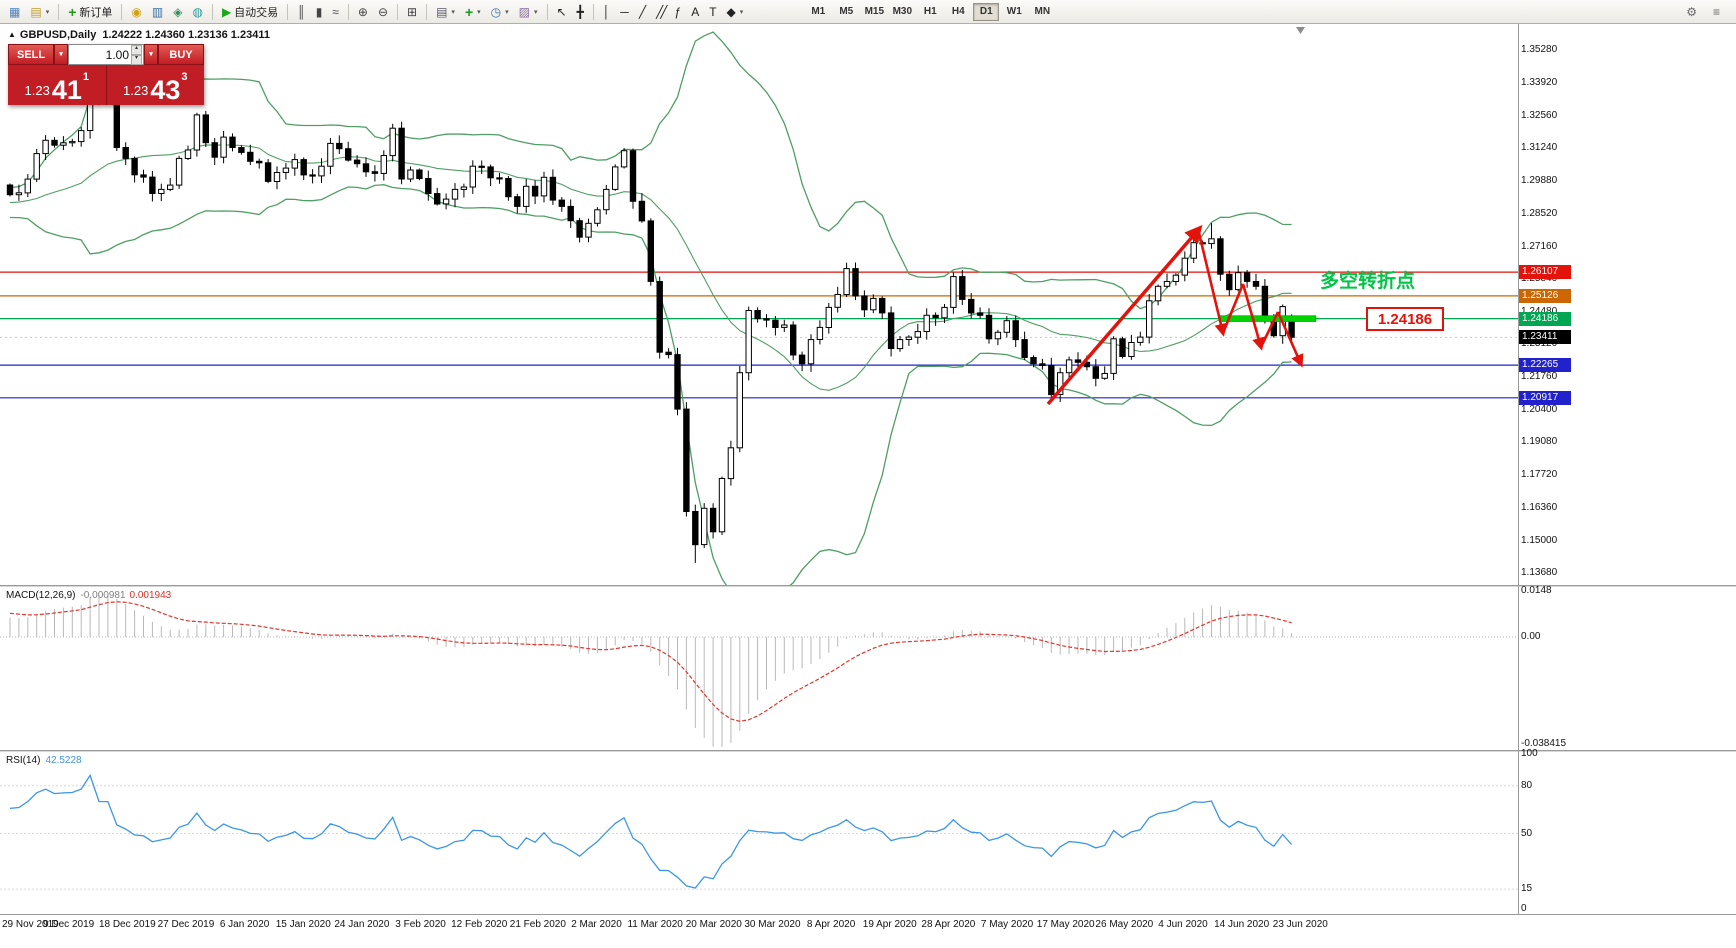  What do you see at coordinates (244, 924) in the screenshot?
I see `date-axis-label: 6 Jan 2020` at bounding box center [244, 924].